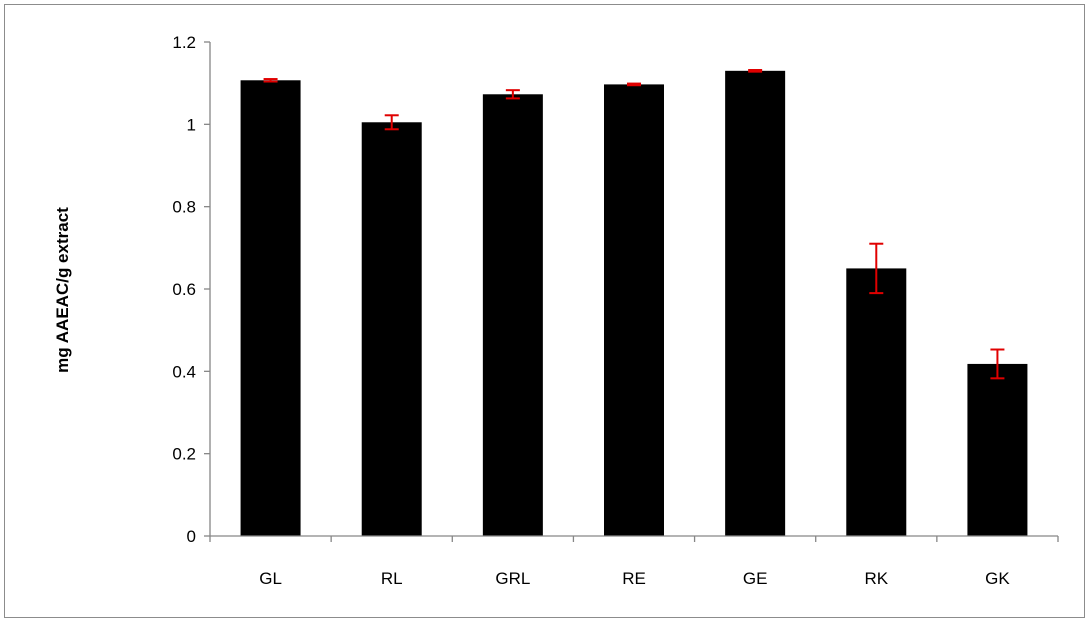  Describe the element at coordinates (876, 578) in the screenshot. I see `x-tick-label-rk: RK` at that location.